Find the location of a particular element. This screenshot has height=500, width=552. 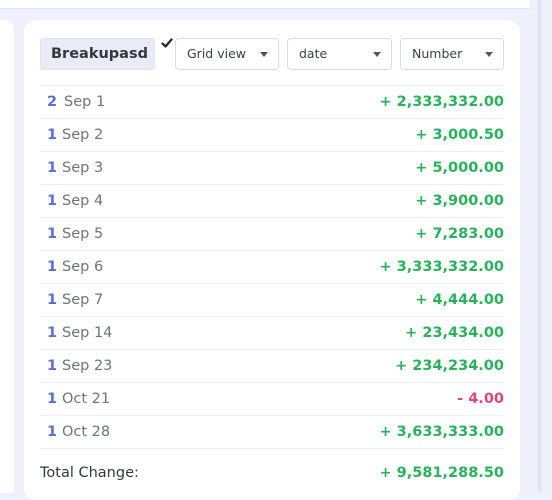

total-label: Total Change: is located at coordinates (89, 473).